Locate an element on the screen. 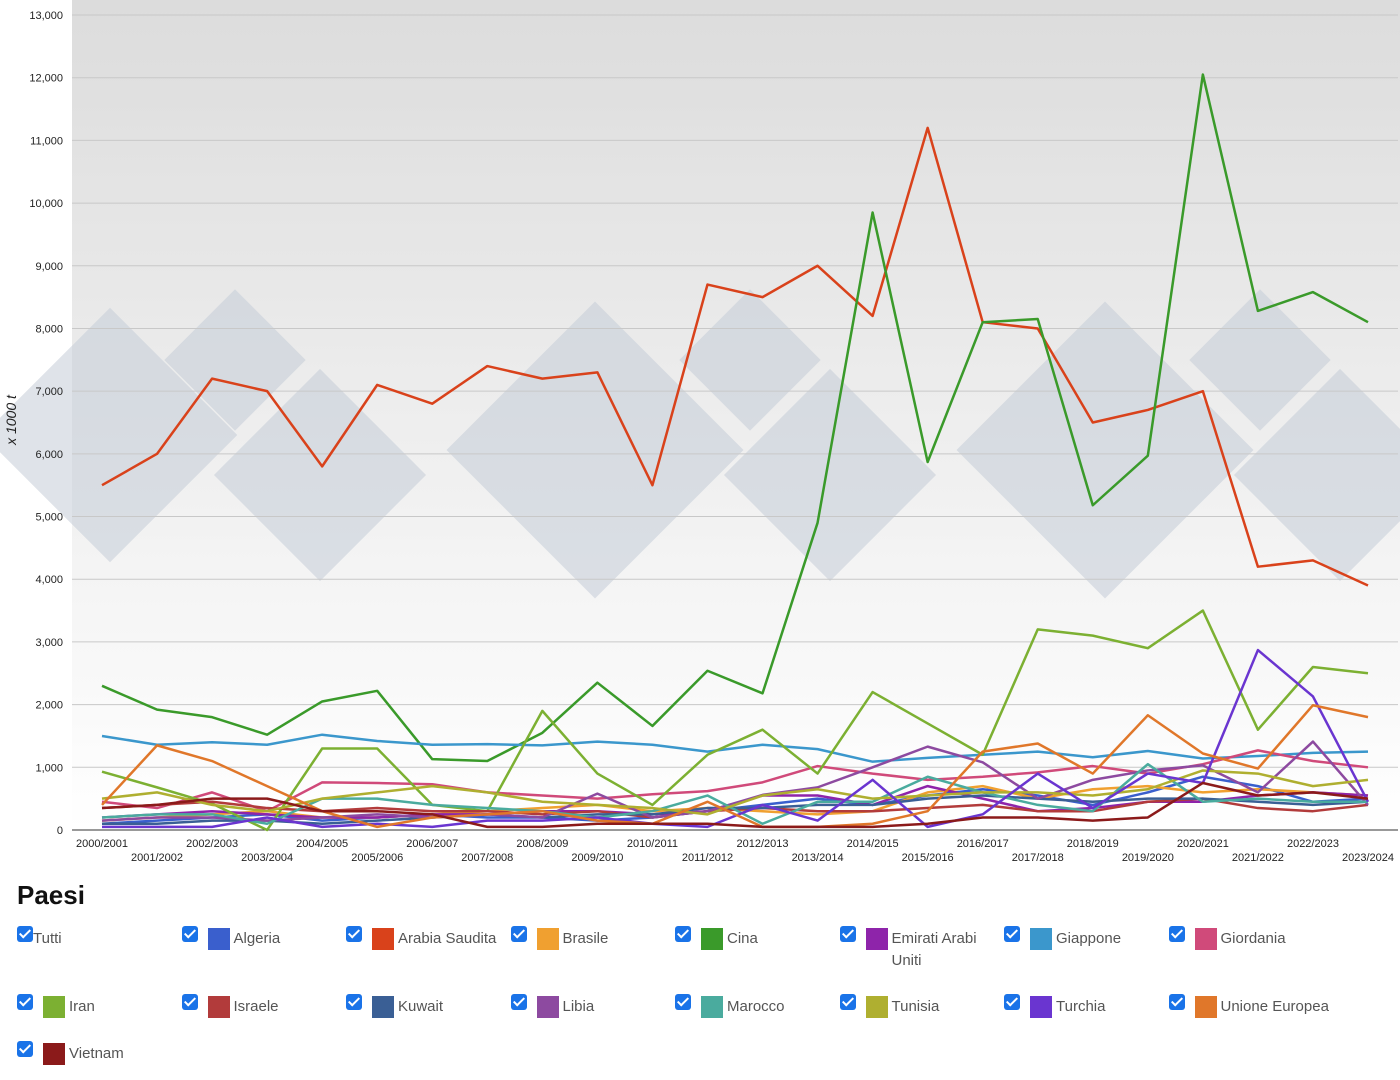 Image resolution: width=1400 pixels, height=1080 pixels. legend-label: Tunisia is located at coordinates (915, 1006).